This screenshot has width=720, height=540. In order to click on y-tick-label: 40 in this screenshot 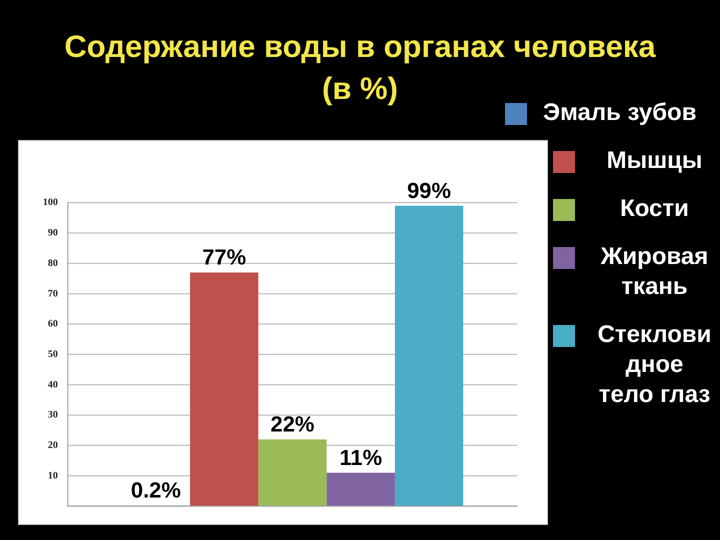, I will do `click(53, 384)`.